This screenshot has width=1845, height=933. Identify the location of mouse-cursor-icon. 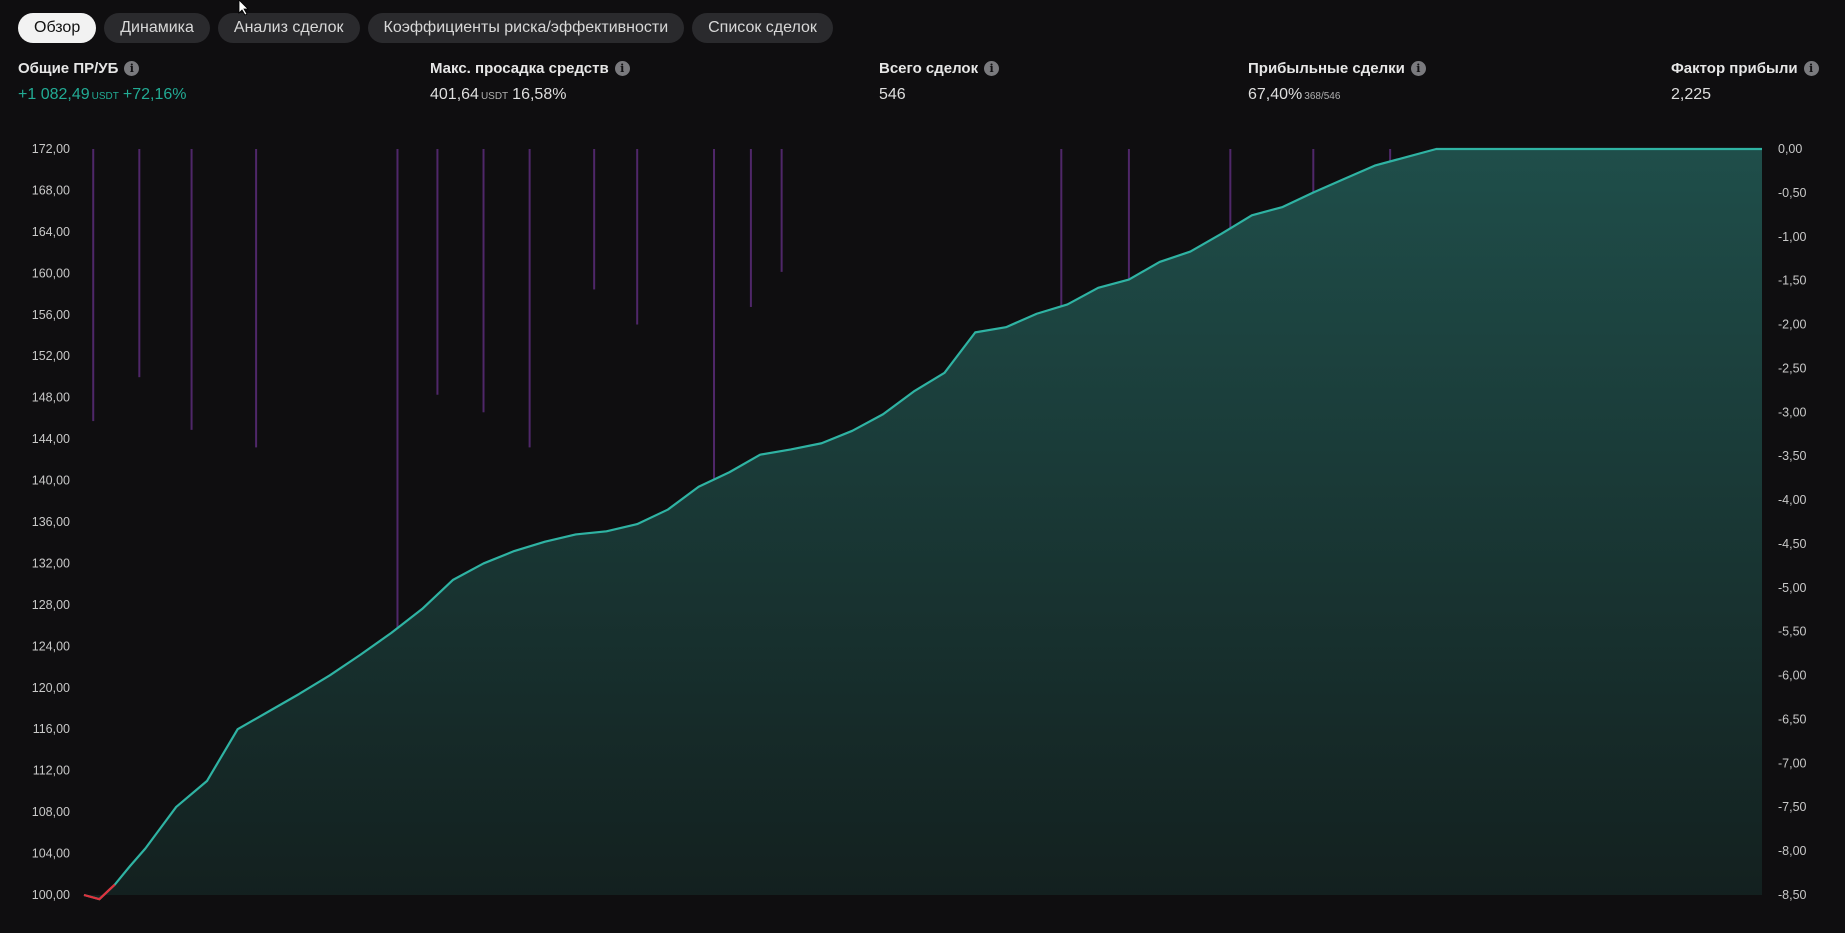
(243, 8).